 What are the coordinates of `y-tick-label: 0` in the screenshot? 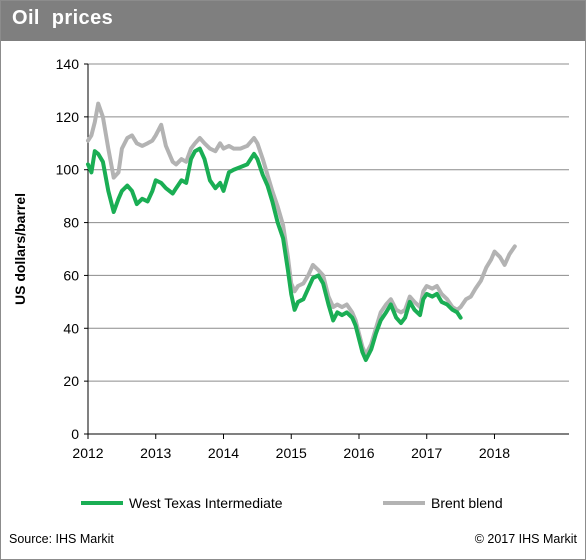 It's located at (75, 434).